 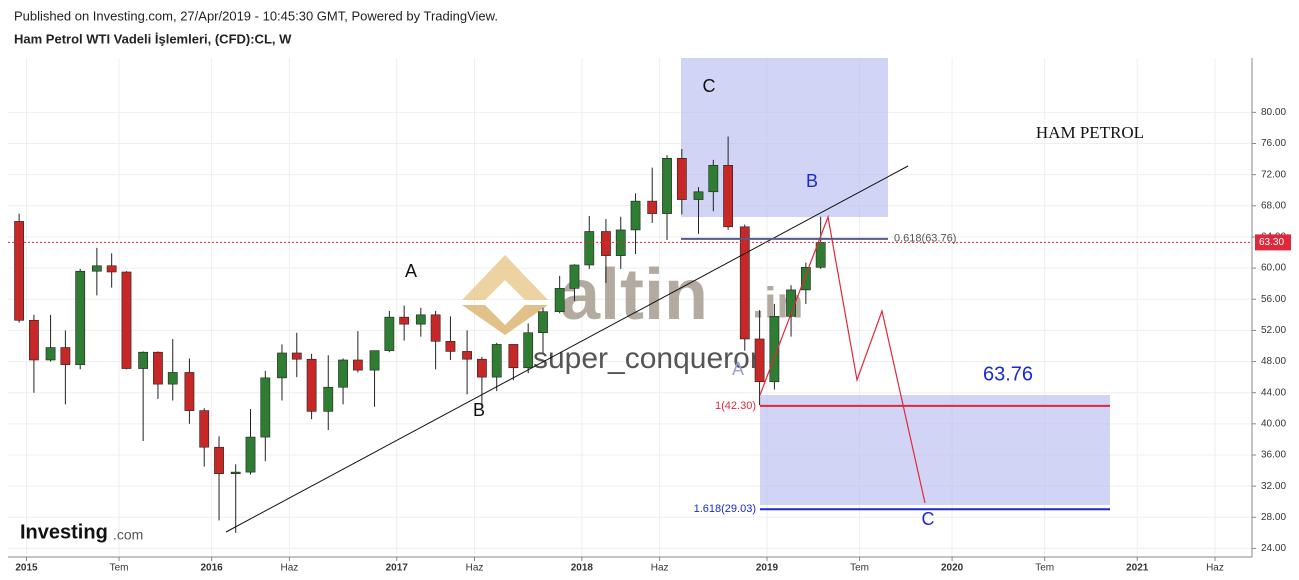 I want to click on watermark-brand: altin, so click(x=634, y=295).